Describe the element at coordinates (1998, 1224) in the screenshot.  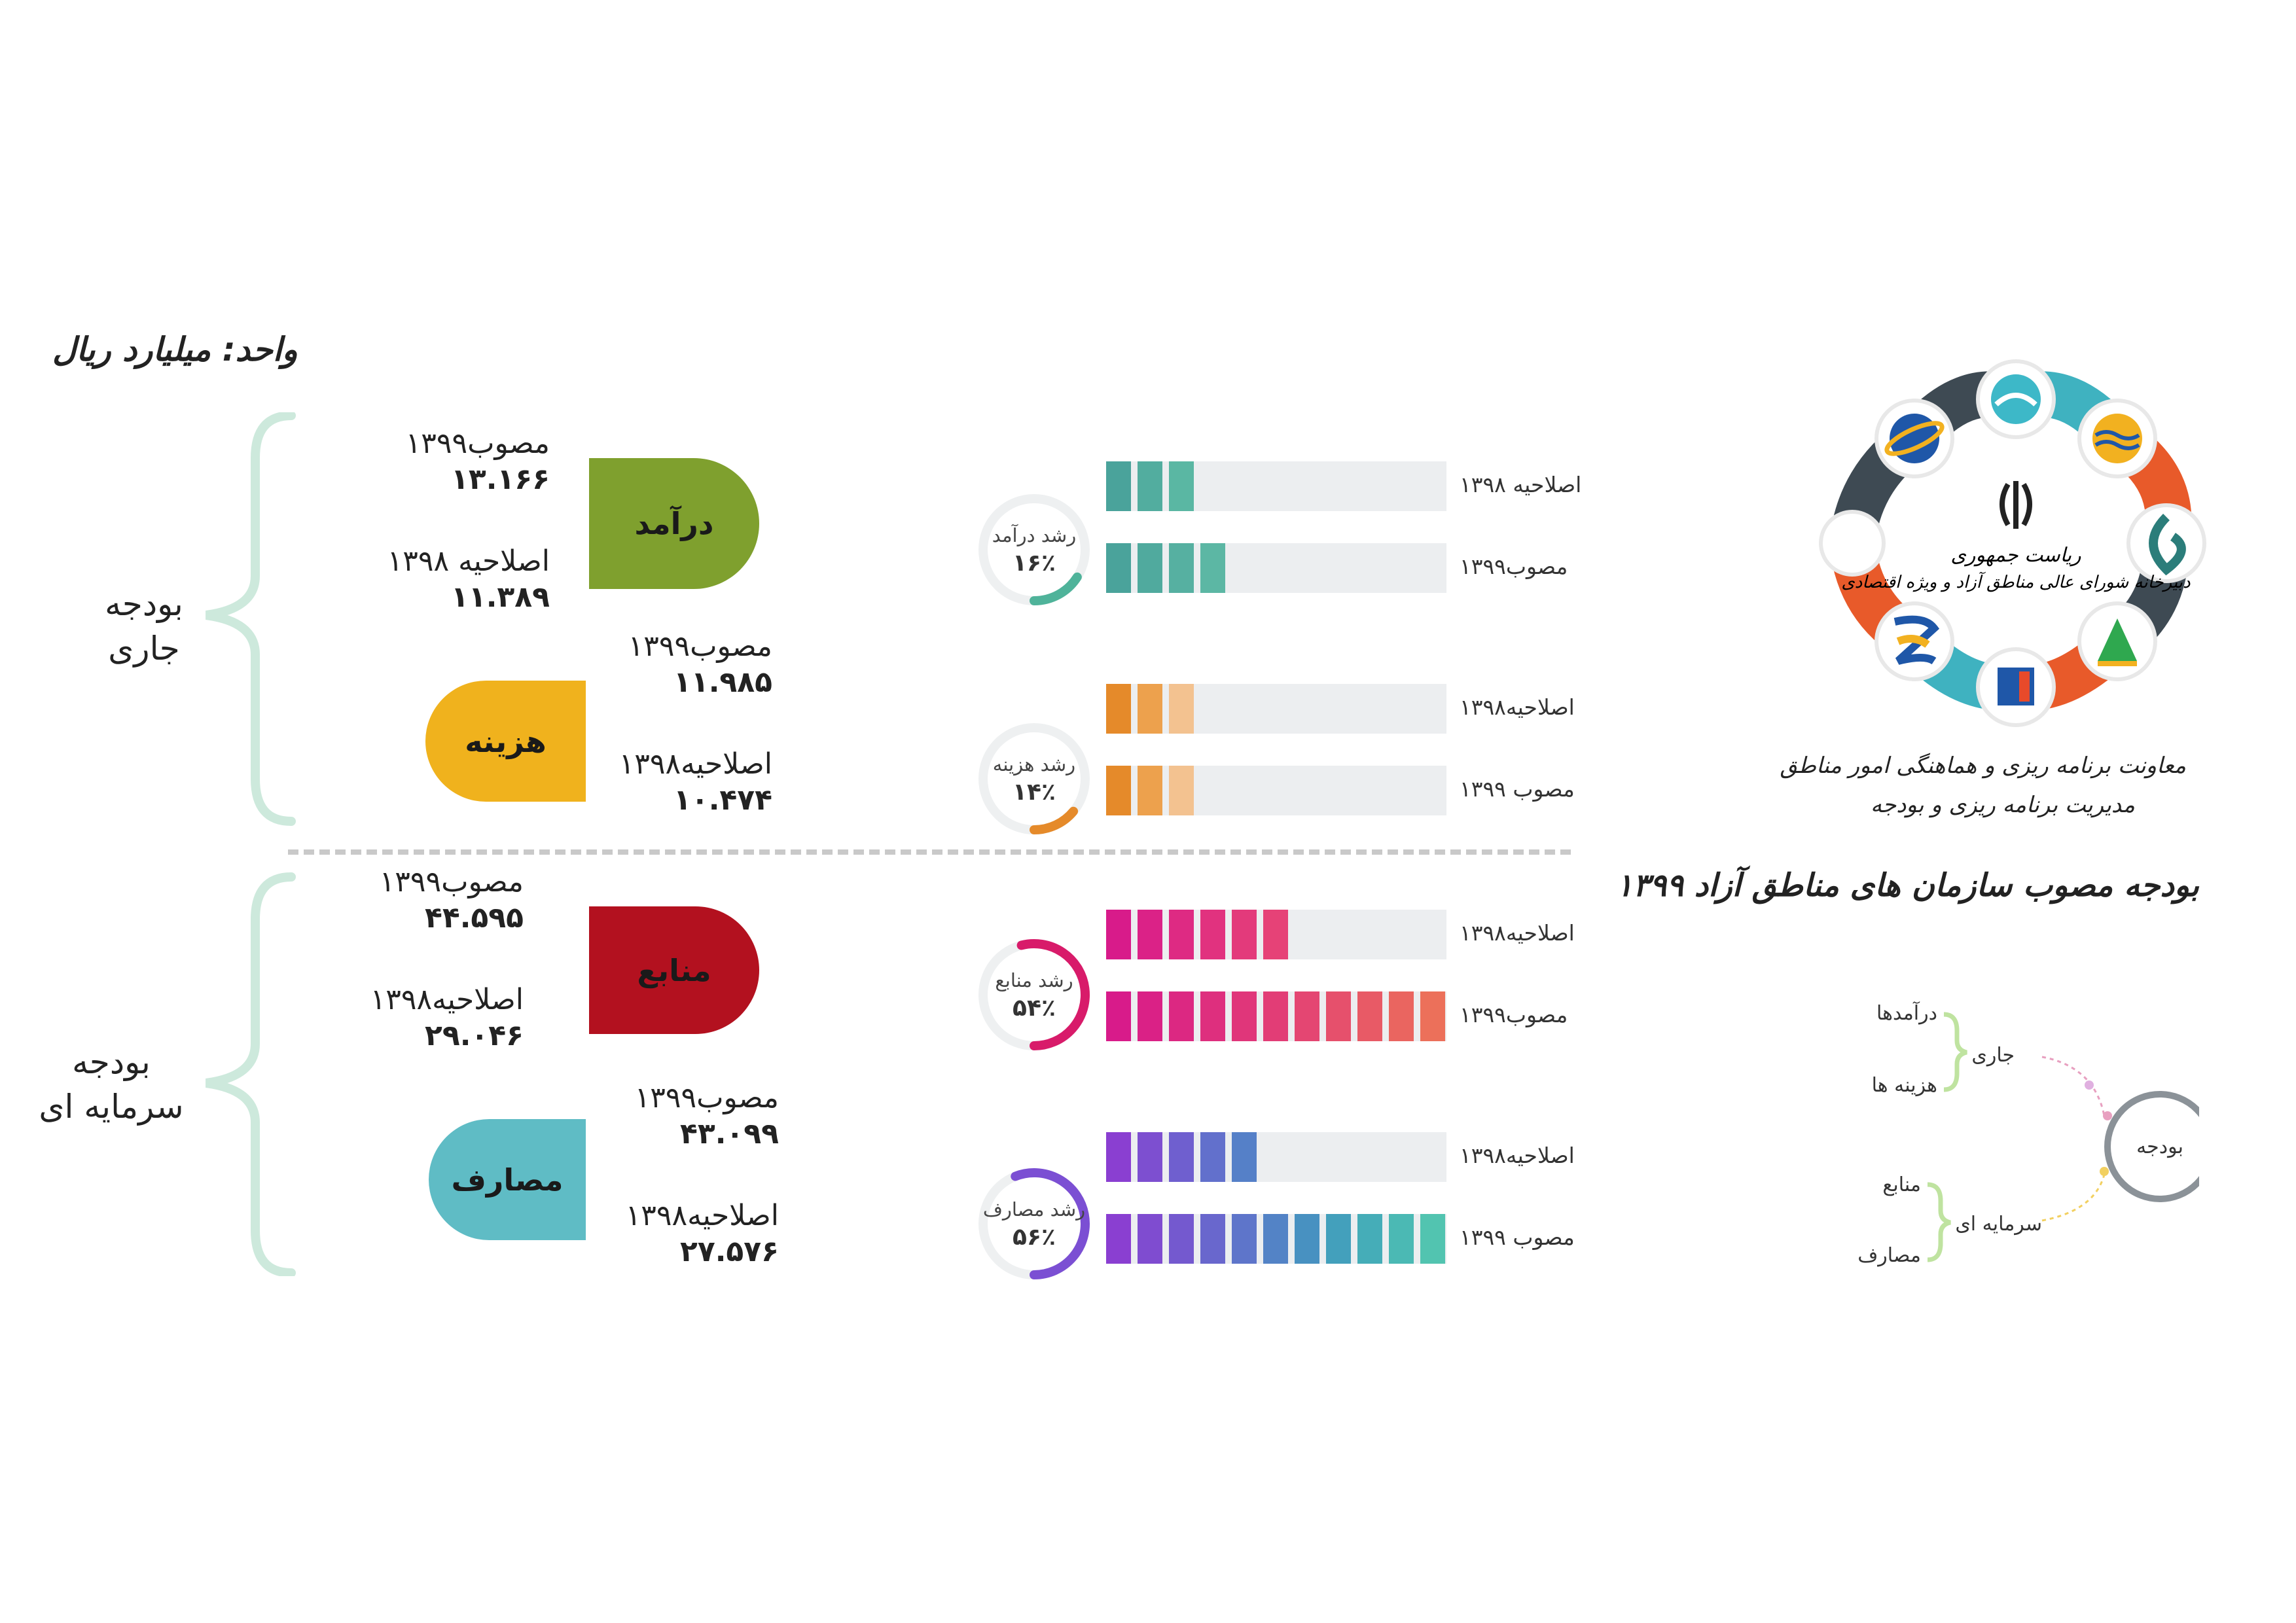
I see `diagram-capital: سرمایه ای` at that location.